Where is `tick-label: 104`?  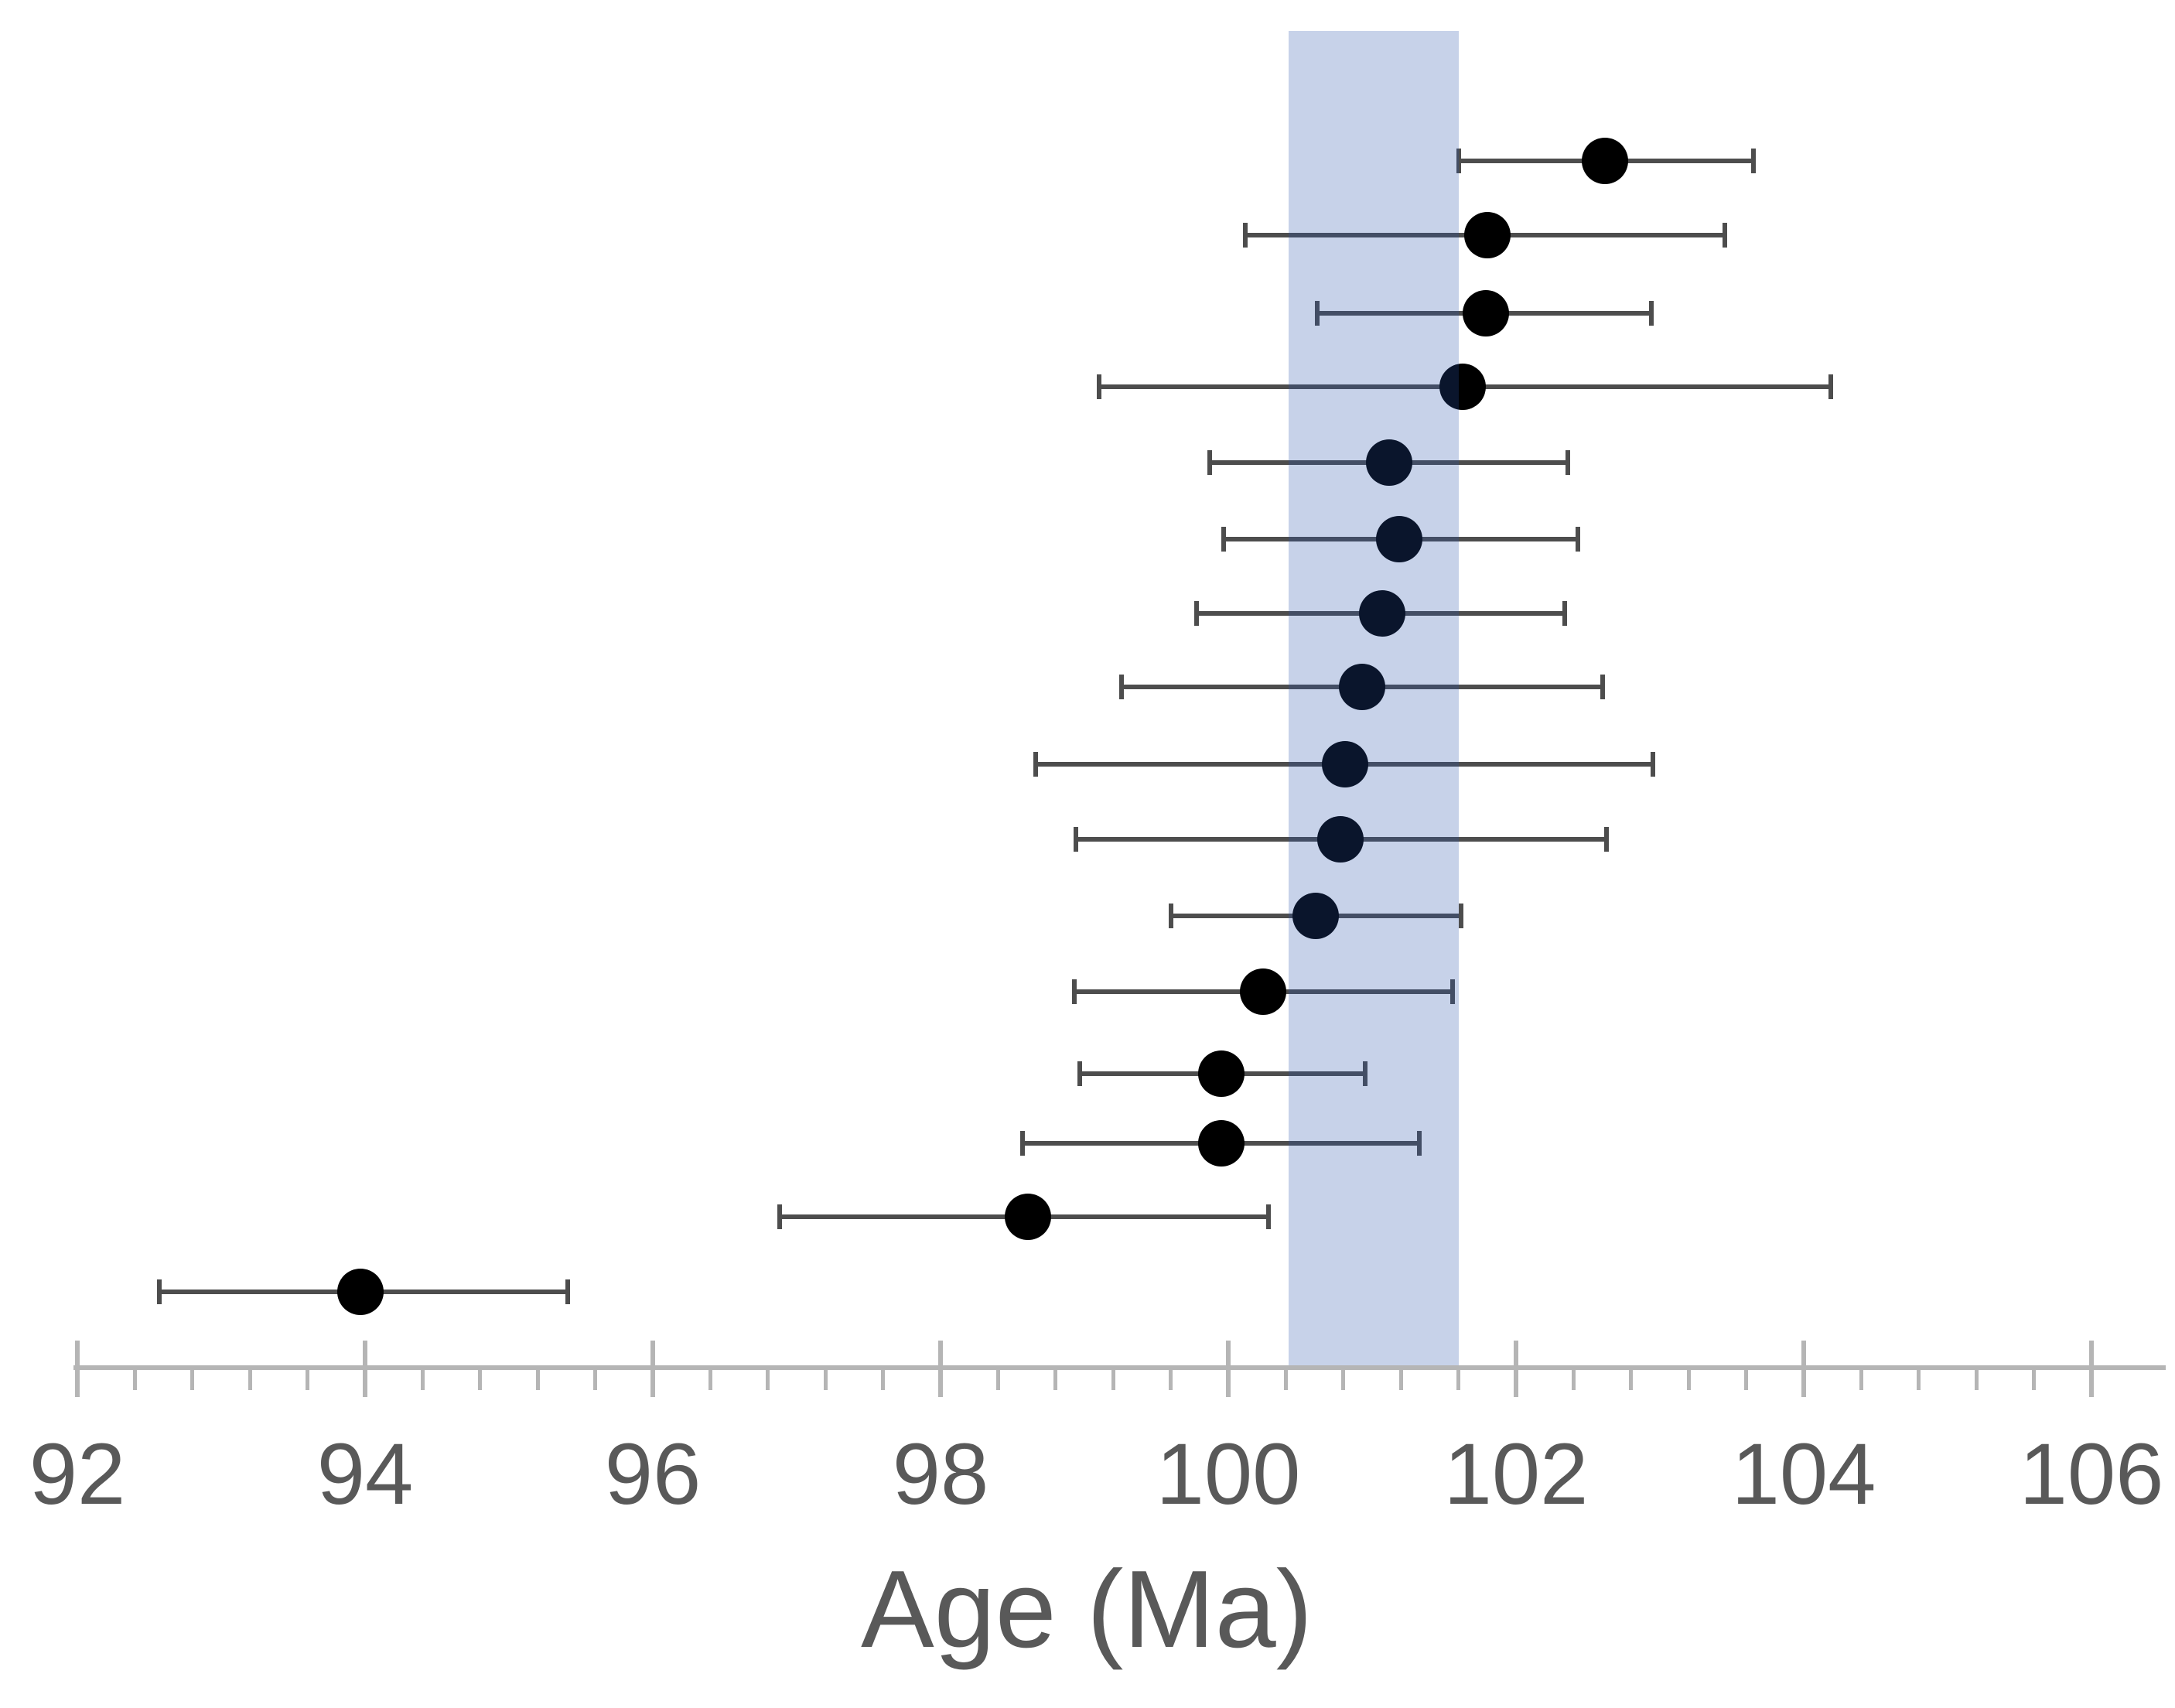 tick-label: 104 is located at coordinates (1803, 1474).